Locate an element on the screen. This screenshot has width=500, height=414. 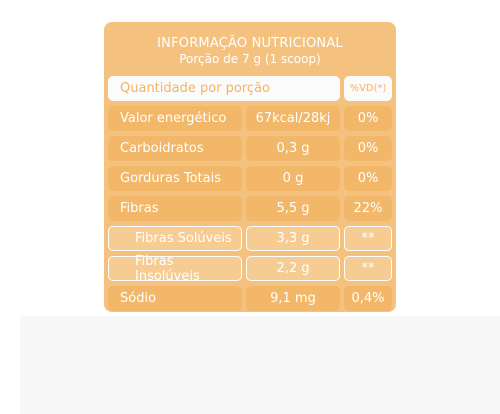
row-label-insoluble-fiber: Fibras Insolúveis is located at coordinates (175, 269).